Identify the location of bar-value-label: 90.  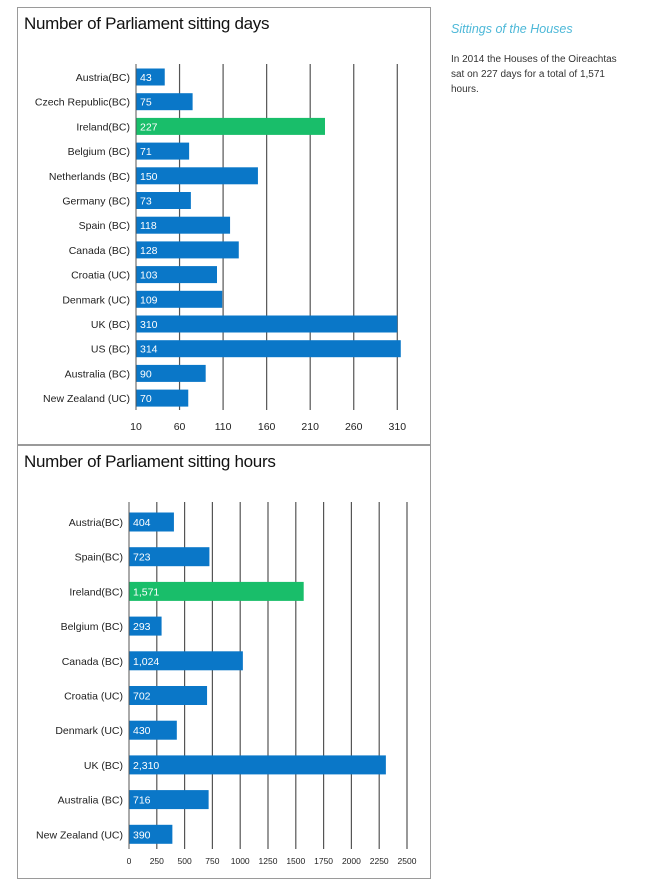
(146, 374).